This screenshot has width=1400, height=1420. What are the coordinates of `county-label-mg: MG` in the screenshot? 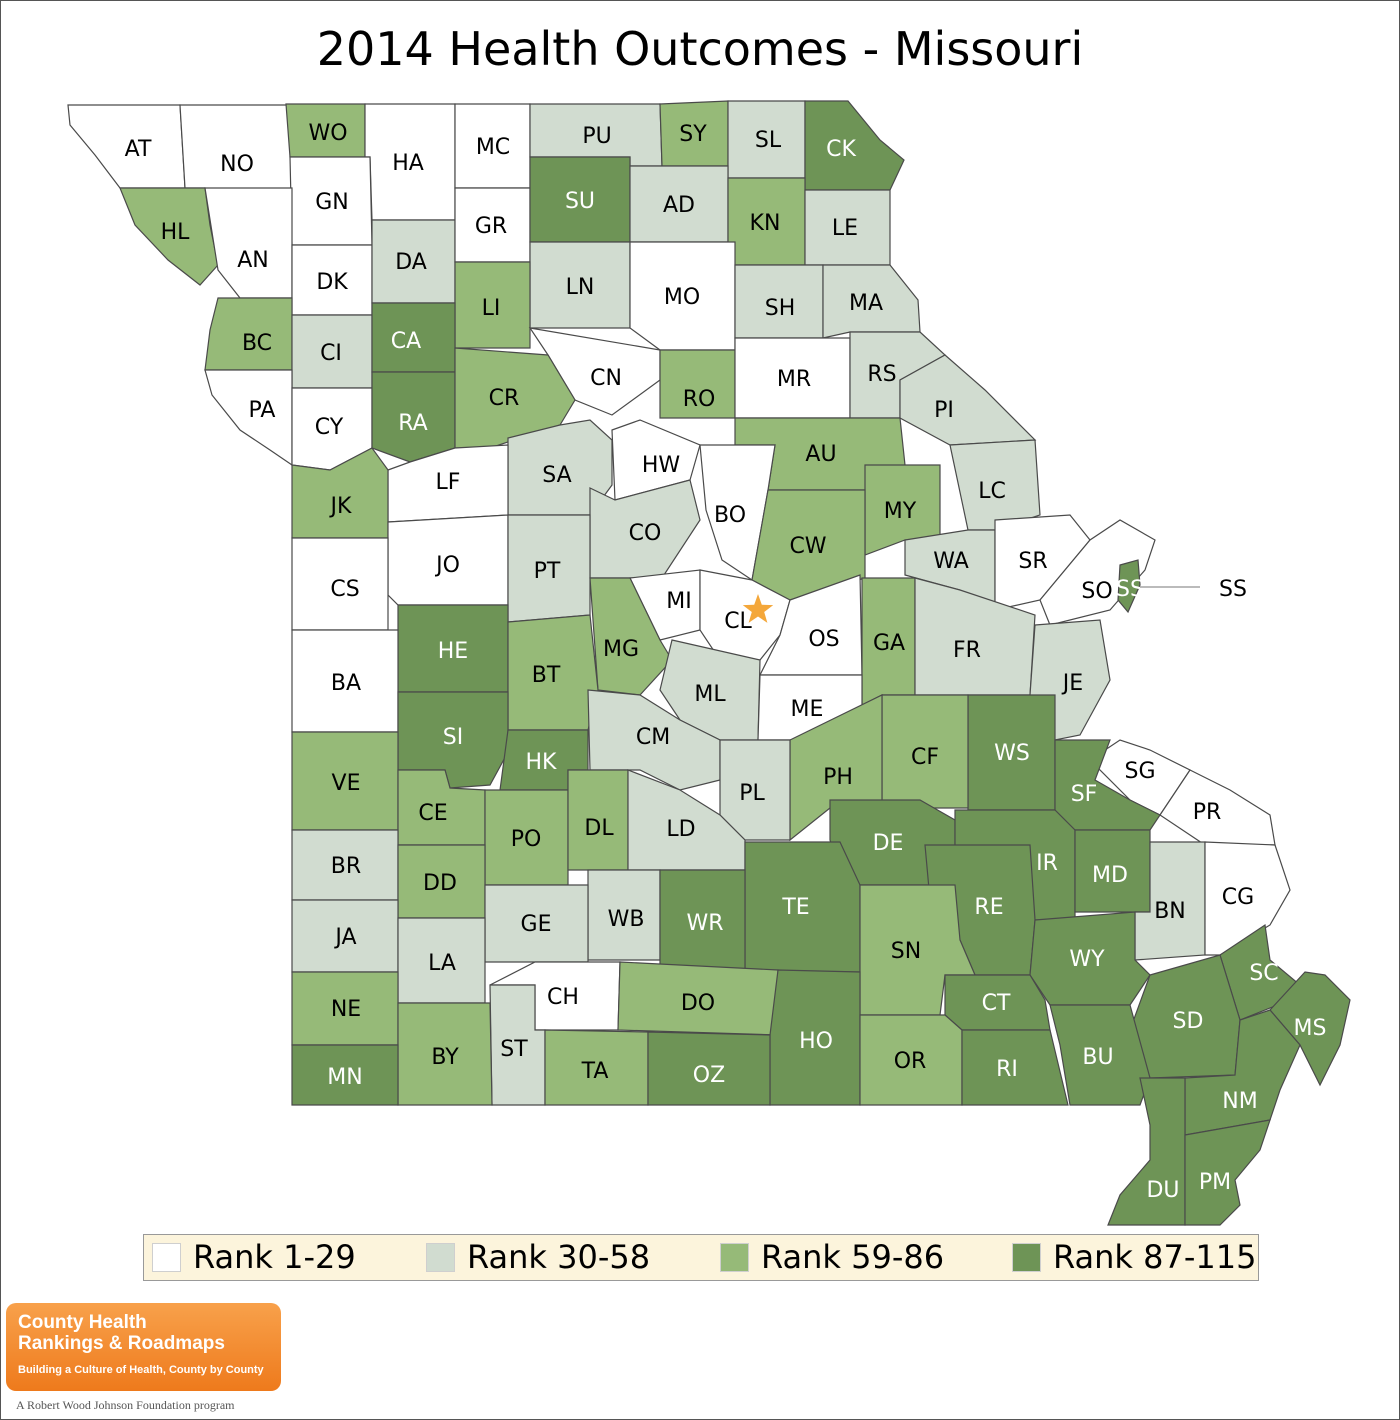 It's located at (621, 649).